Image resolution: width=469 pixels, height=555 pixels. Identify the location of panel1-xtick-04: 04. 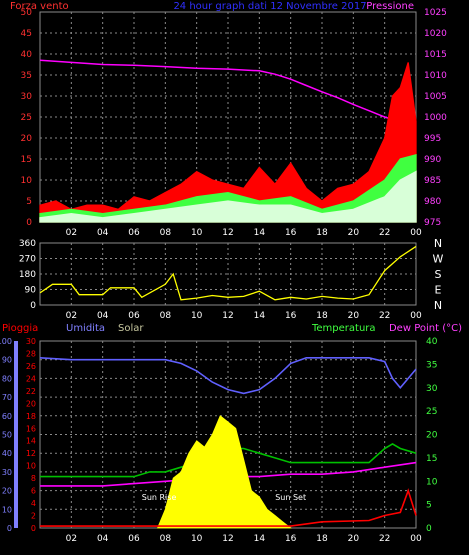
(103, 233).